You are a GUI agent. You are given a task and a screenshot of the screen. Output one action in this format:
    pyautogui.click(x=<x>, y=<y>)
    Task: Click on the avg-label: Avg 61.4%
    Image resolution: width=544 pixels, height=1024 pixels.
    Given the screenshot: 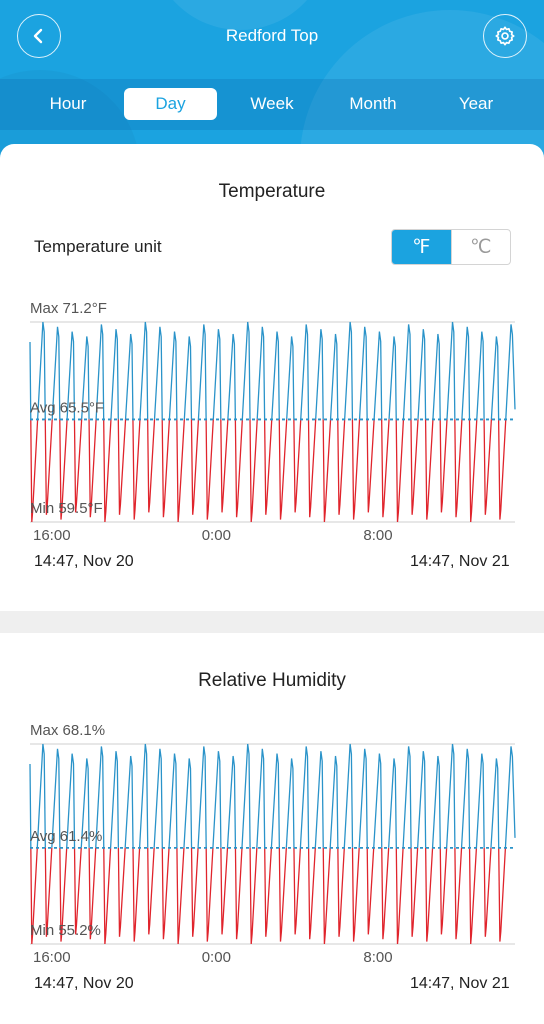 What is the action you would take?
    pyautogui.click(x=66, y=836)
    